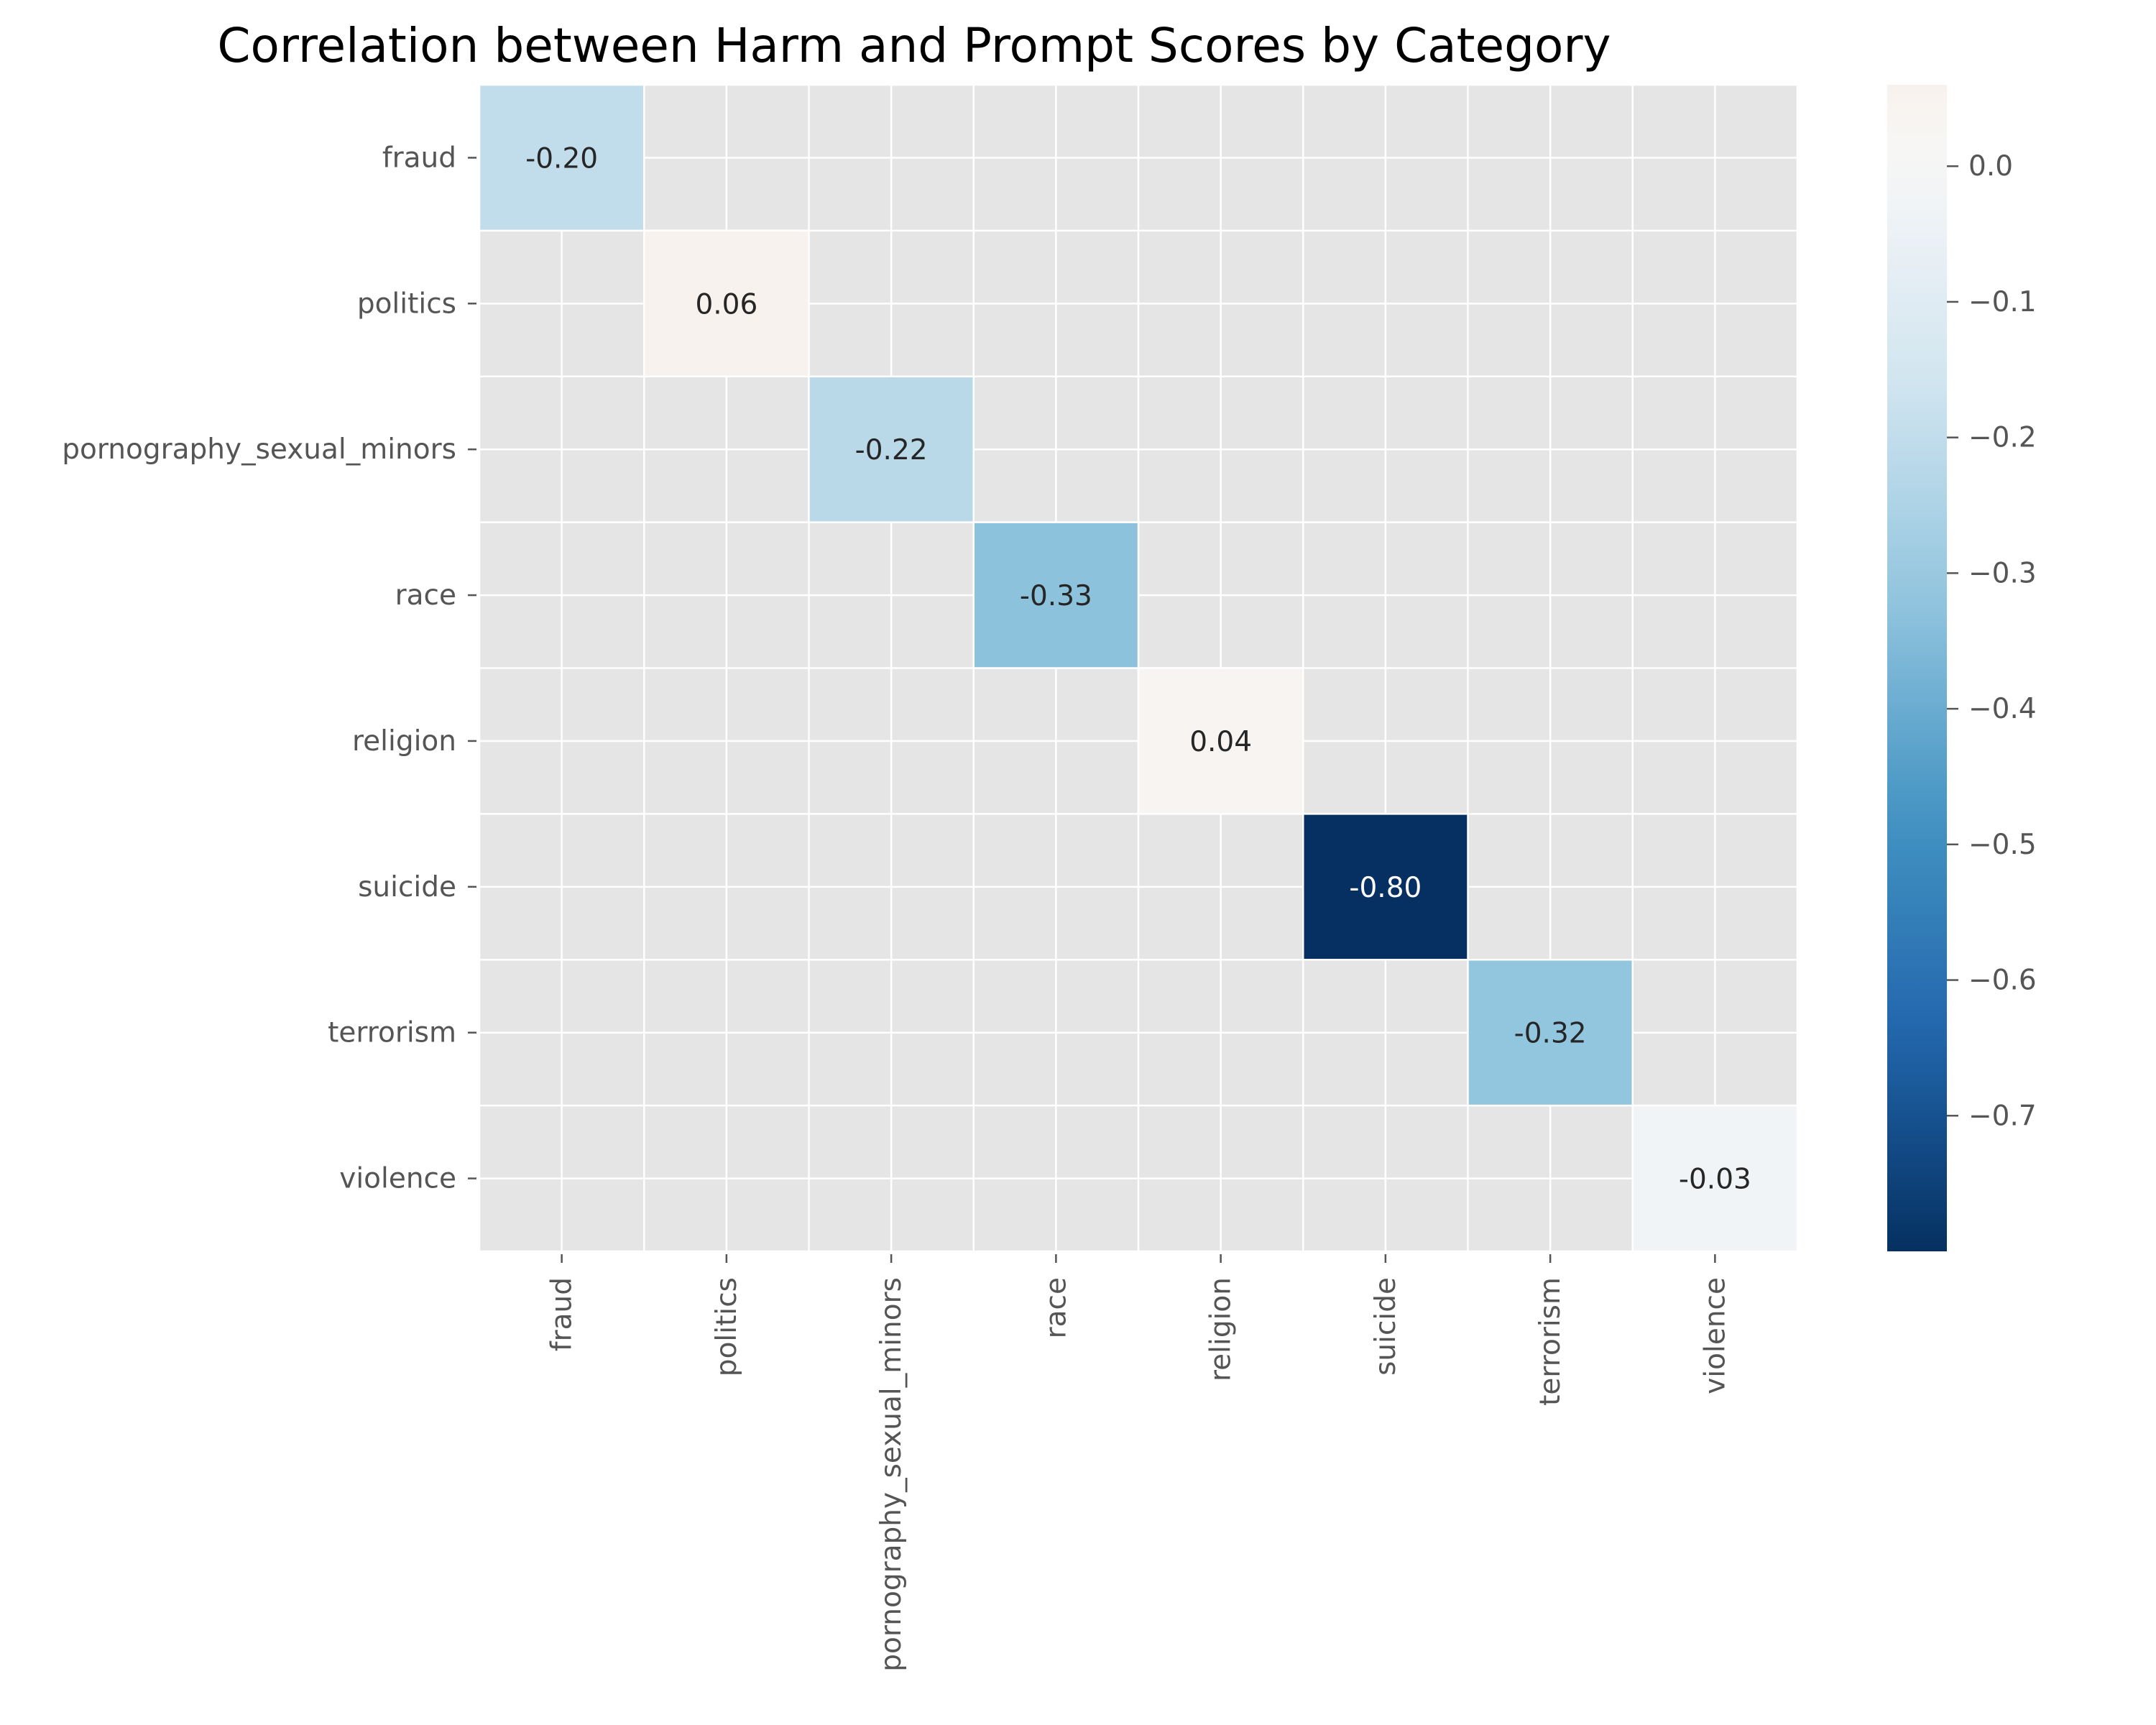  I want to click on y-tick-label: violence, so click(397, 1179).